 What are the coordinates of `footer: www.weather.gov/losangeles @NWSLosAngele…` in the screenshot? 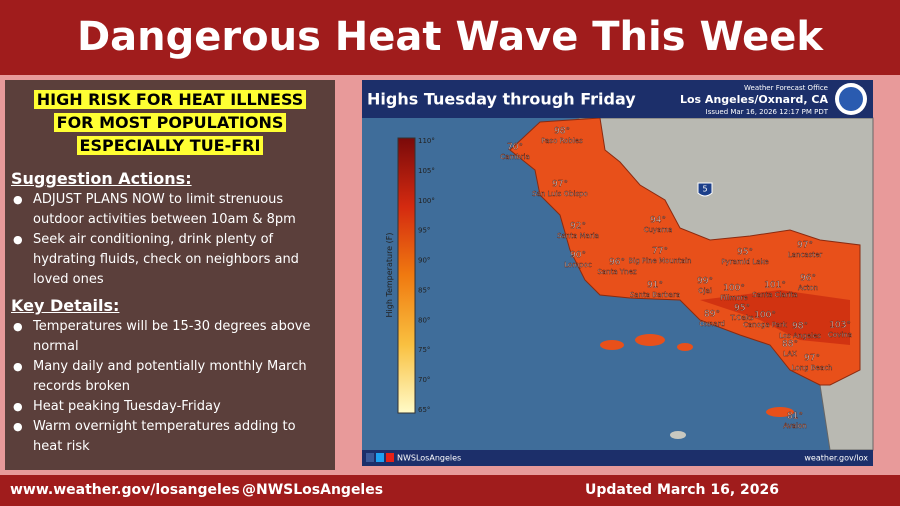 It's located at (450, 490).